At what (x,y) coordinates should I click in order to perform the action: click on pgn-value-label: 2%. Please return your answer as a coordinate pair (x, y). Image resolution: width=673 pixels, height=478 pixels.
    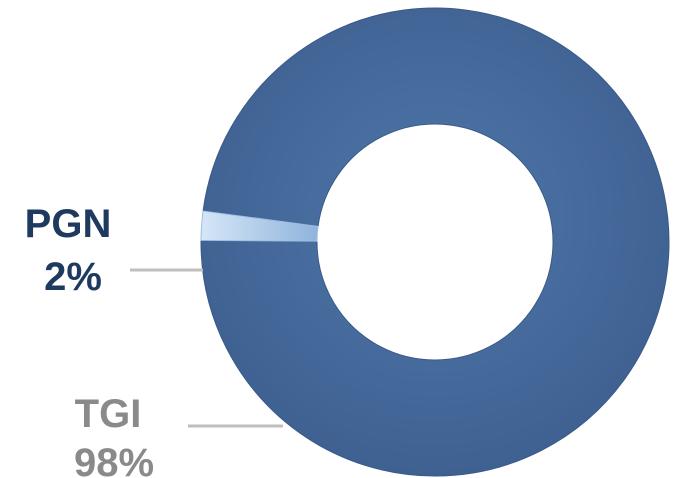
    Looking at the image, I should click on (73, 277).